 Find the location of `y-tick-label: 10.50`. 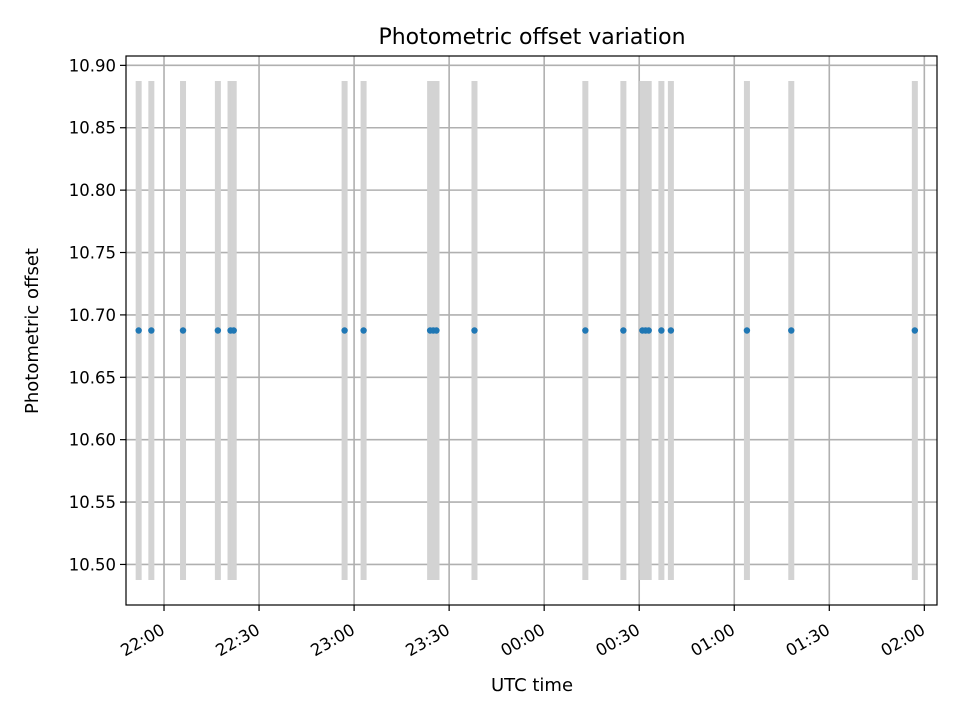

y-tick-label: 10.50 is located at coordinates (92, 564).